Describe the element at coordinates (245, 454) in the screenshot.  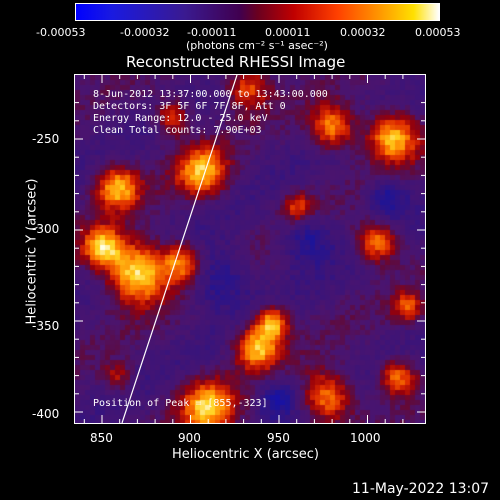
I see `x-axis-label: Heliocentric X (arcsec)` at that location.